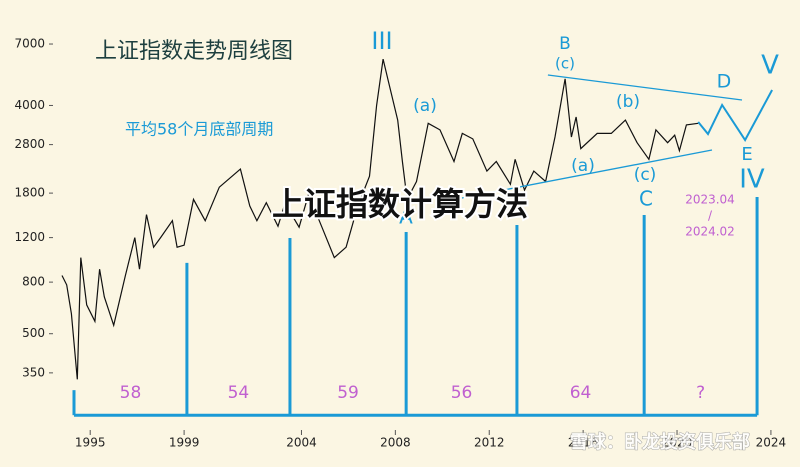  What do you see at coordinates (628, 102) in the screenshot?
I see `wave-label: (b)` at bounding box center [628, 102].